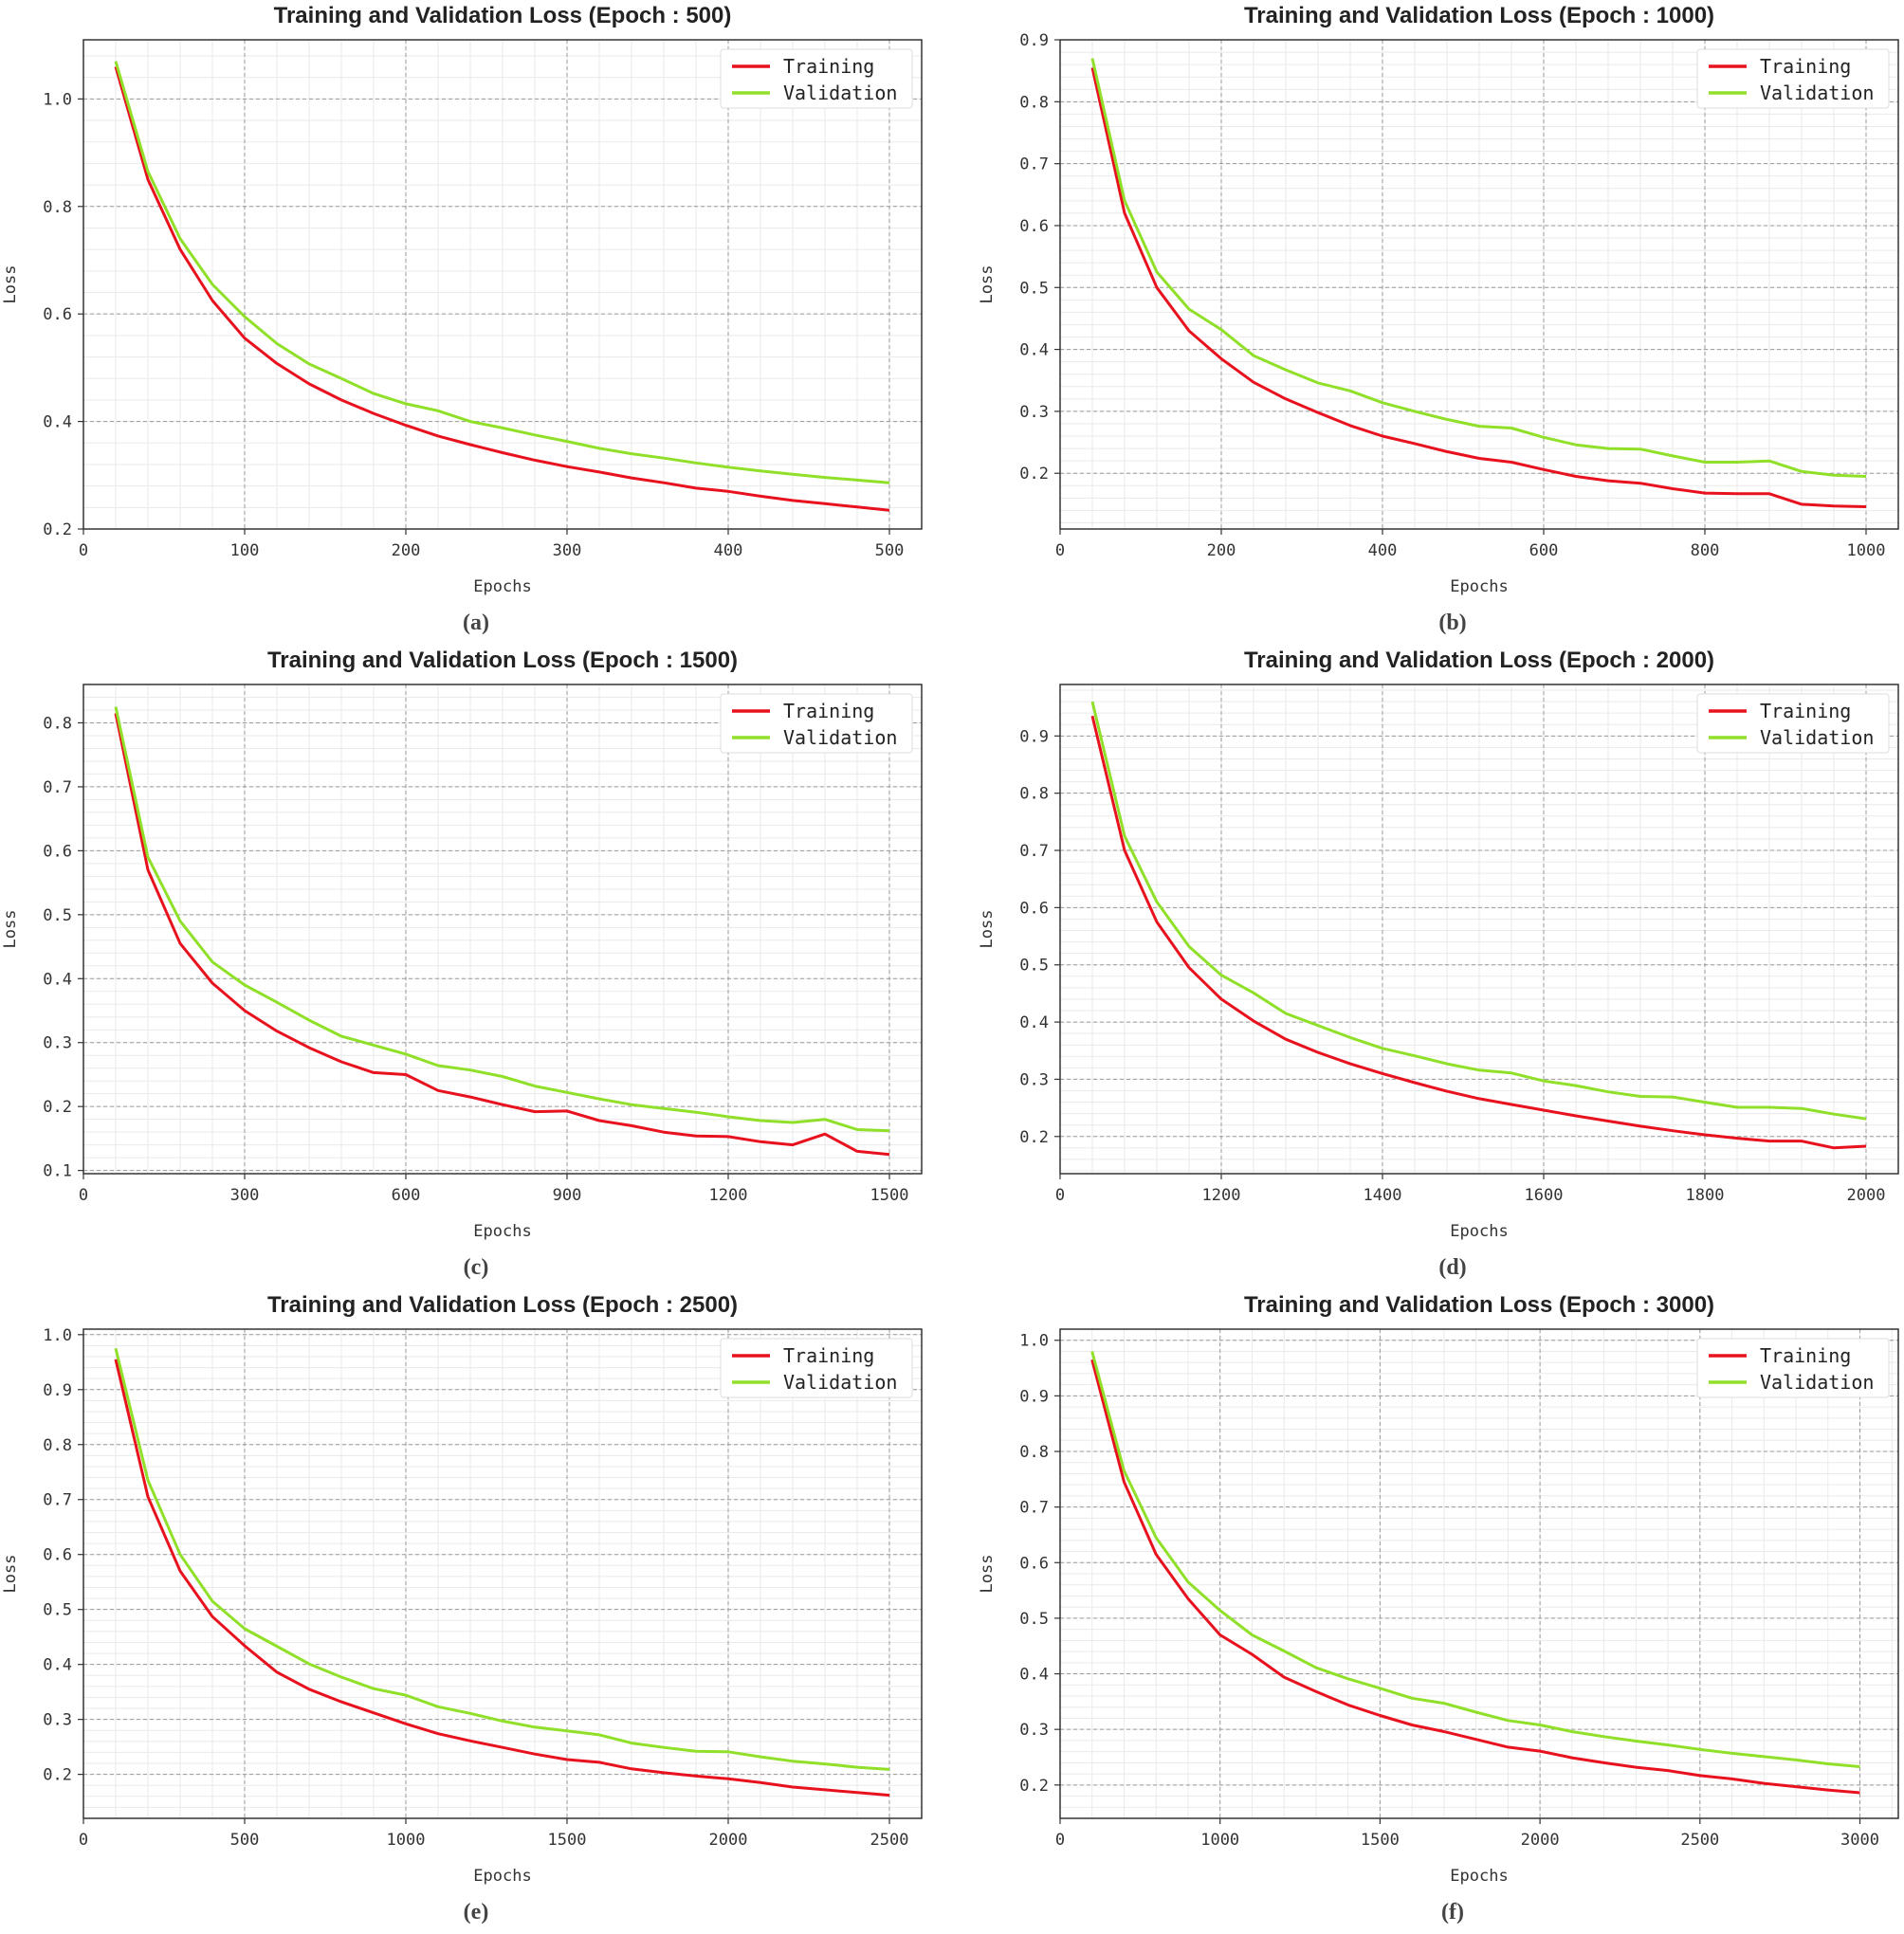  I want to click on x-tick-label: 600, so click(407, 1195).